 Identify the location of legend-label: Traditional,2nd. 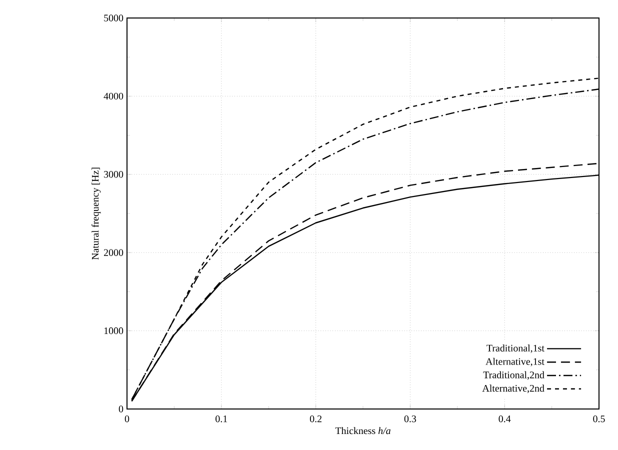
(513, 375).